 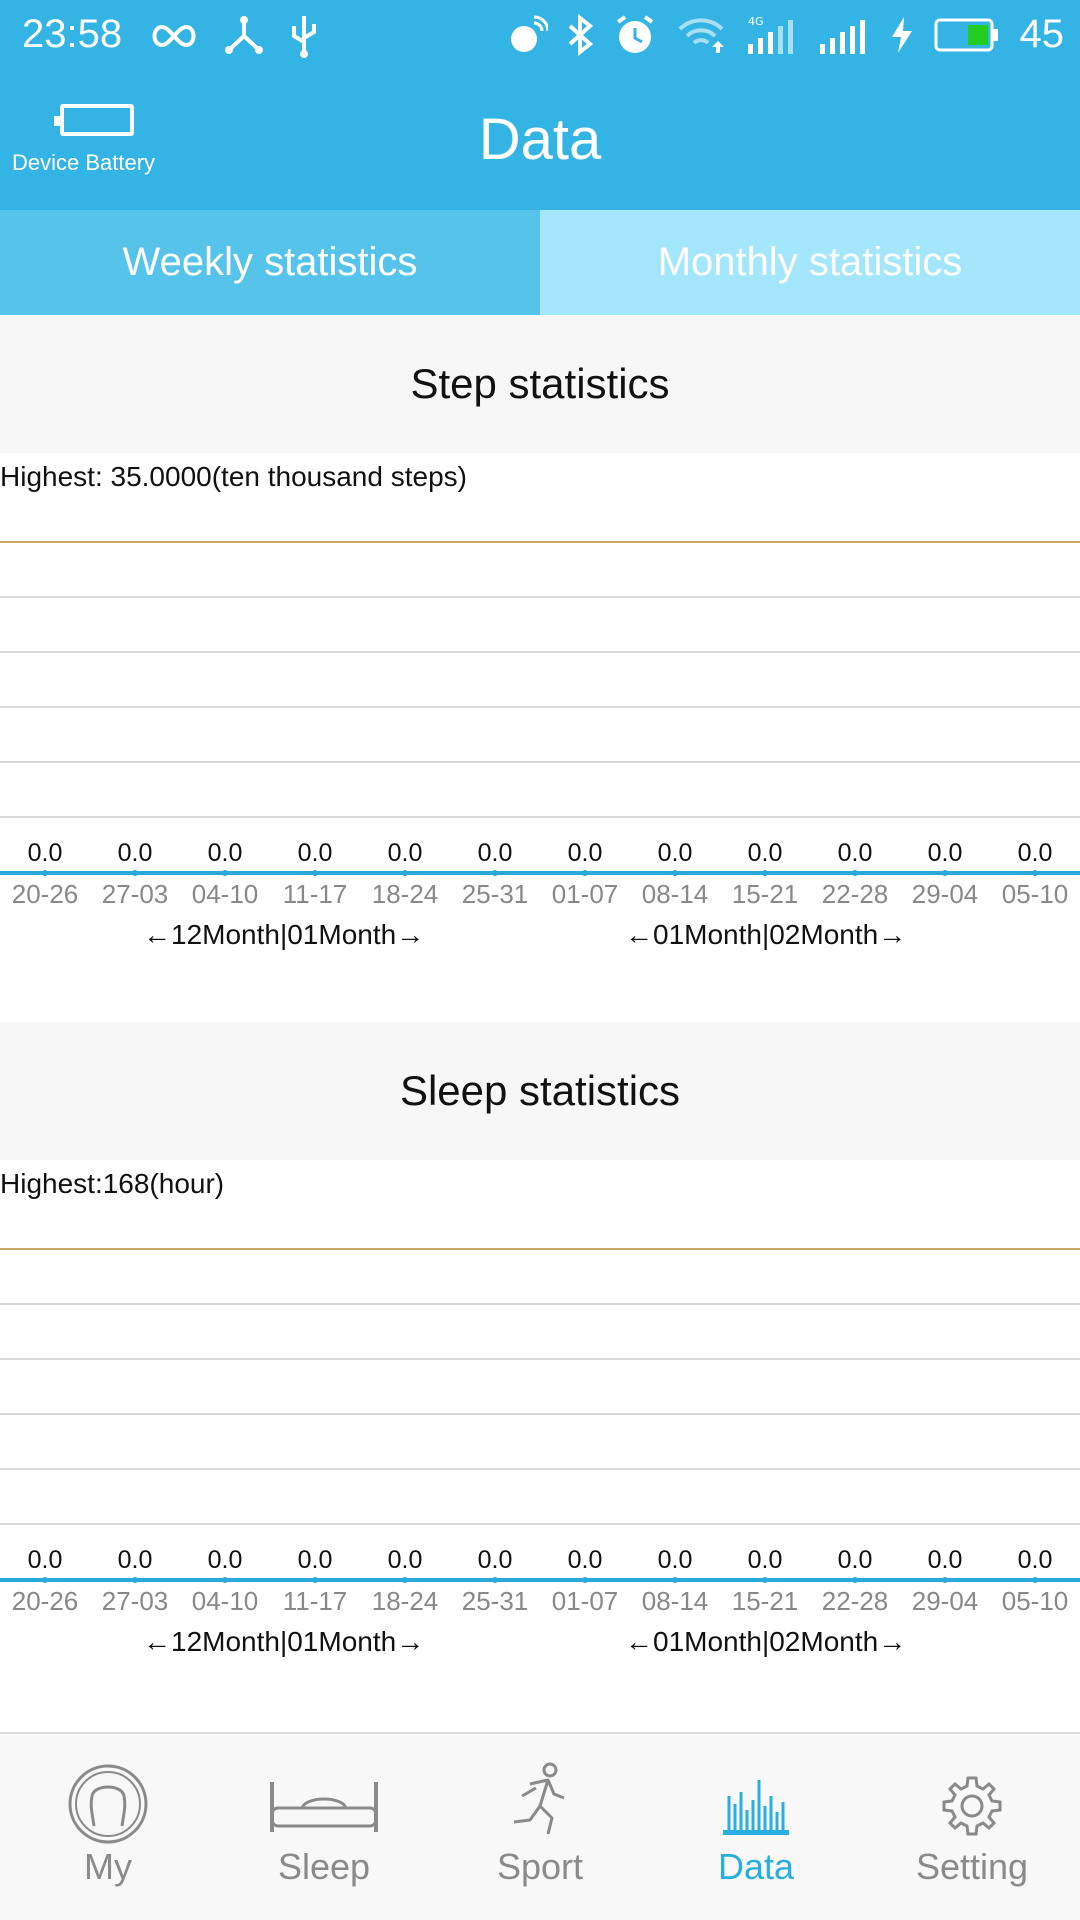 What do you see at coordinates (135, 894) in the screenshot?
I see `step-x-tick: 27-03` at bounding box center [135, 894].